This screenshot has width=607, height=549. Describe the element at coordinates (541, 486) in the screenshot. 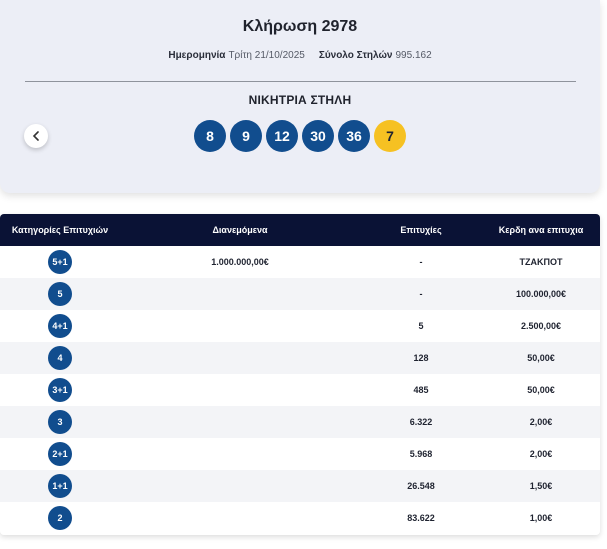

I see `prize-cell: 1,50€` at that location.